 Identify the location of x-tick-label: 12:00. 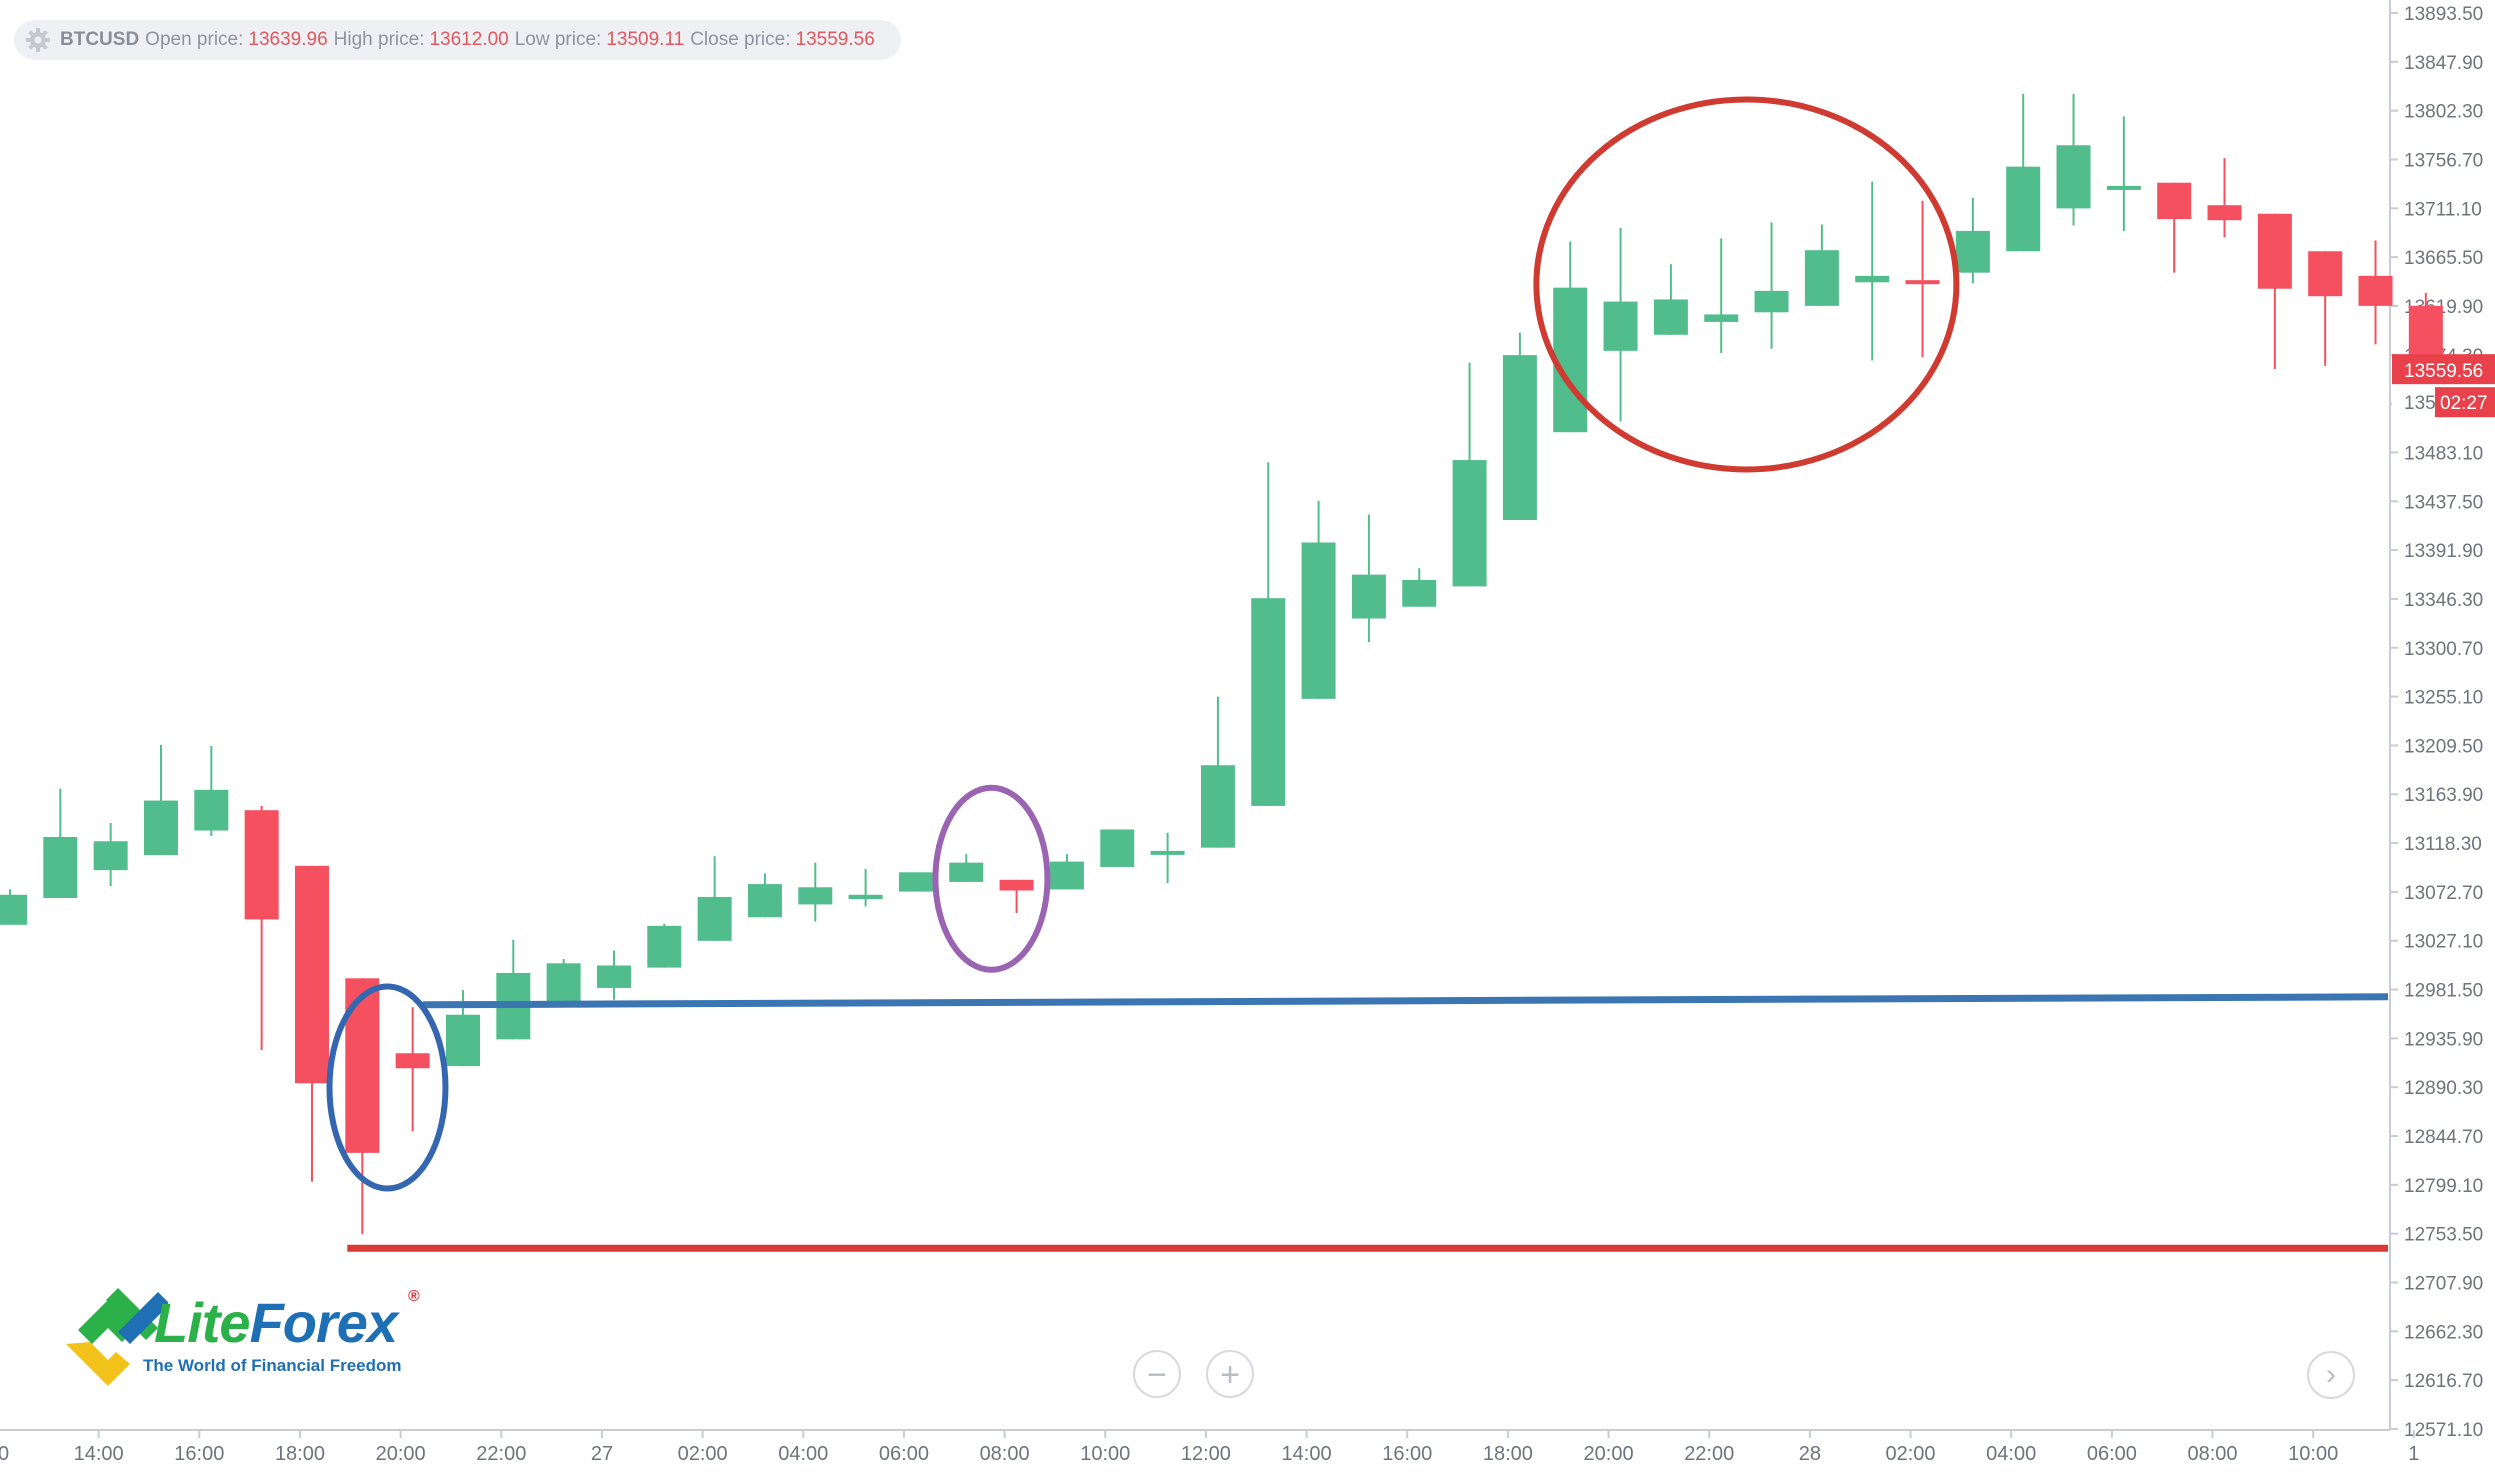
(1206, 1454).